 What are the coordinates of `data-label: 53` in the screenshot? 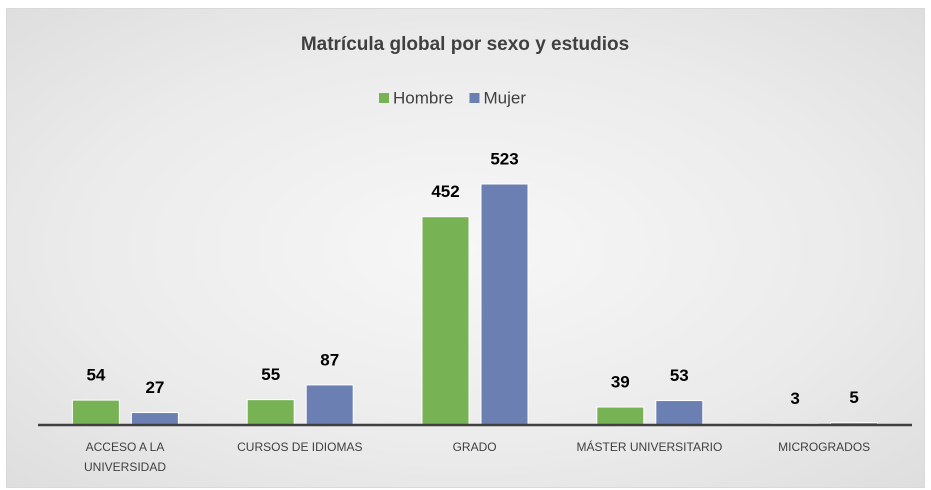 It's located at (679, 375).